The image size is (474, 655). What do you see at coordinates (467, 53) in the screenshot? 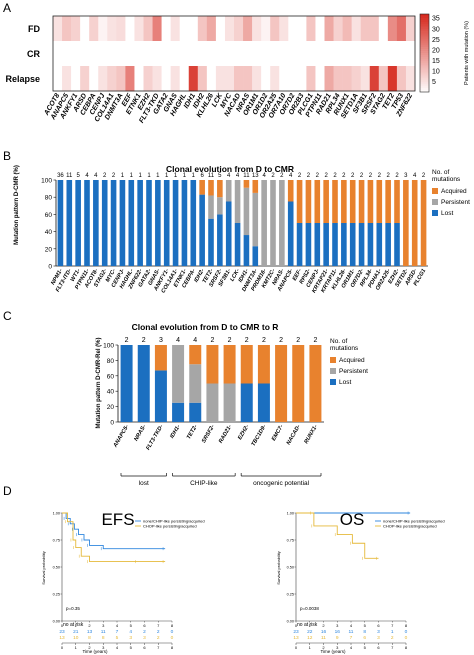
I see `colorbar-label: Patients with mutation (%)` at bounding box center [467, 53].